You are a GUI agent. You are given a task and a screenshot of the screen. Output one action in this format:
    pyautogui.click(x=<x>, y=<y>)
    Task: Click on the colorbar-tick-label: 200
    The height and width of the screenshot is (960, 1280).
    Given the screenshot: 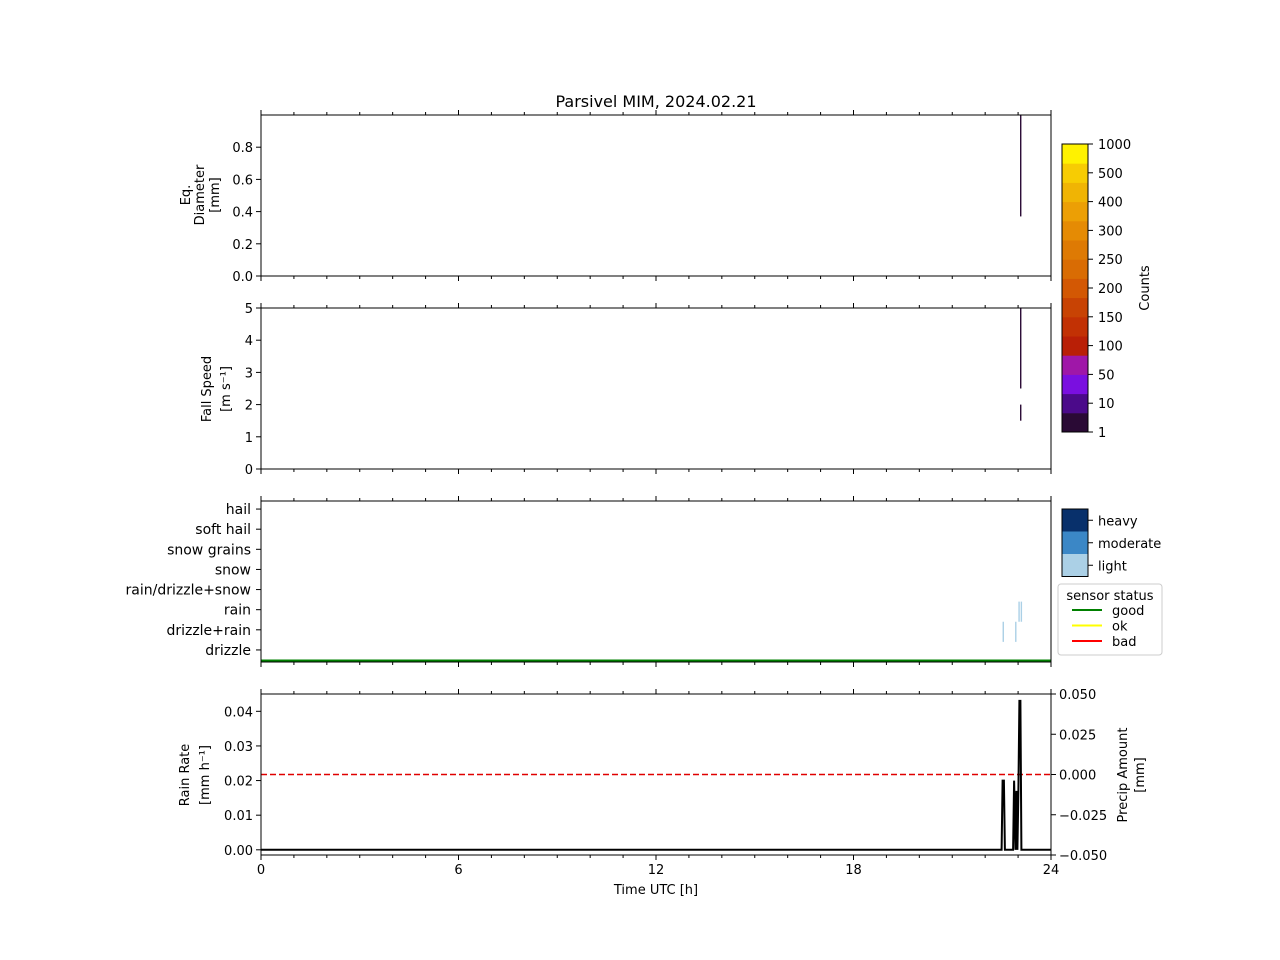 What is the action you would take?
    pyautogui.click(x=1110, y=289)
    